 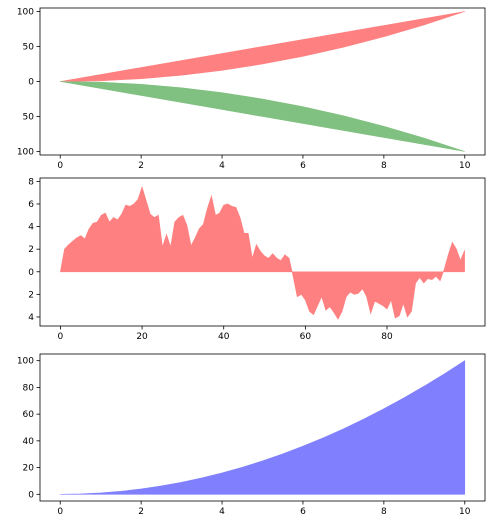 I want to click on x-tick-label: 20, so click(x=142, y=337).